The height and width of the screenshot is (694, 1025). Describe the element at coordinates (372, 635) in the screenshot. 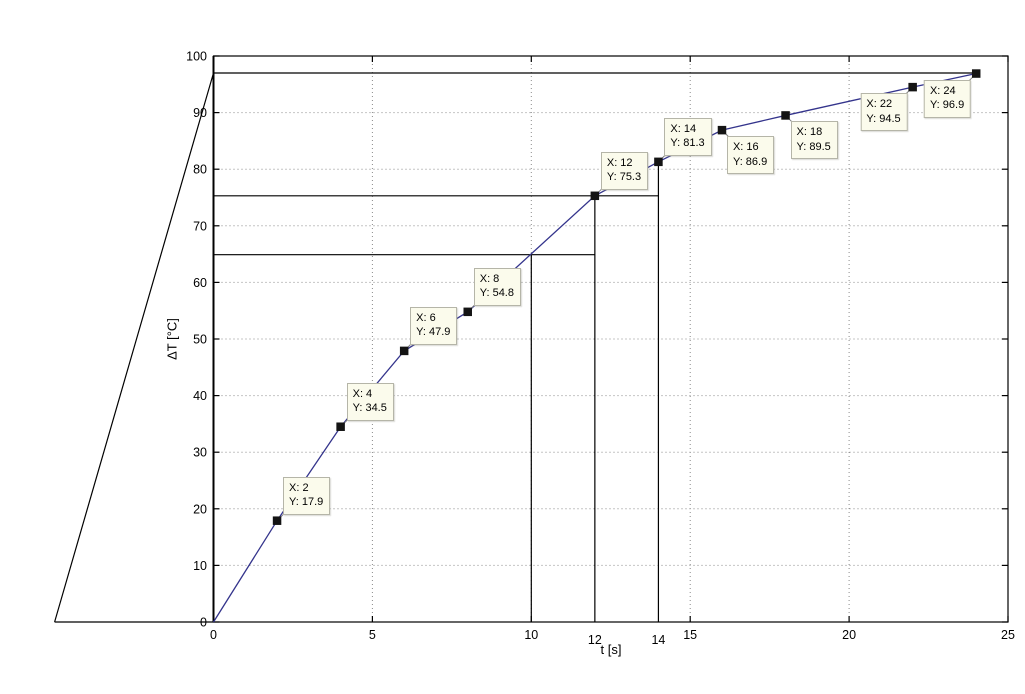

I see `x-tick-label: 5` at that location.